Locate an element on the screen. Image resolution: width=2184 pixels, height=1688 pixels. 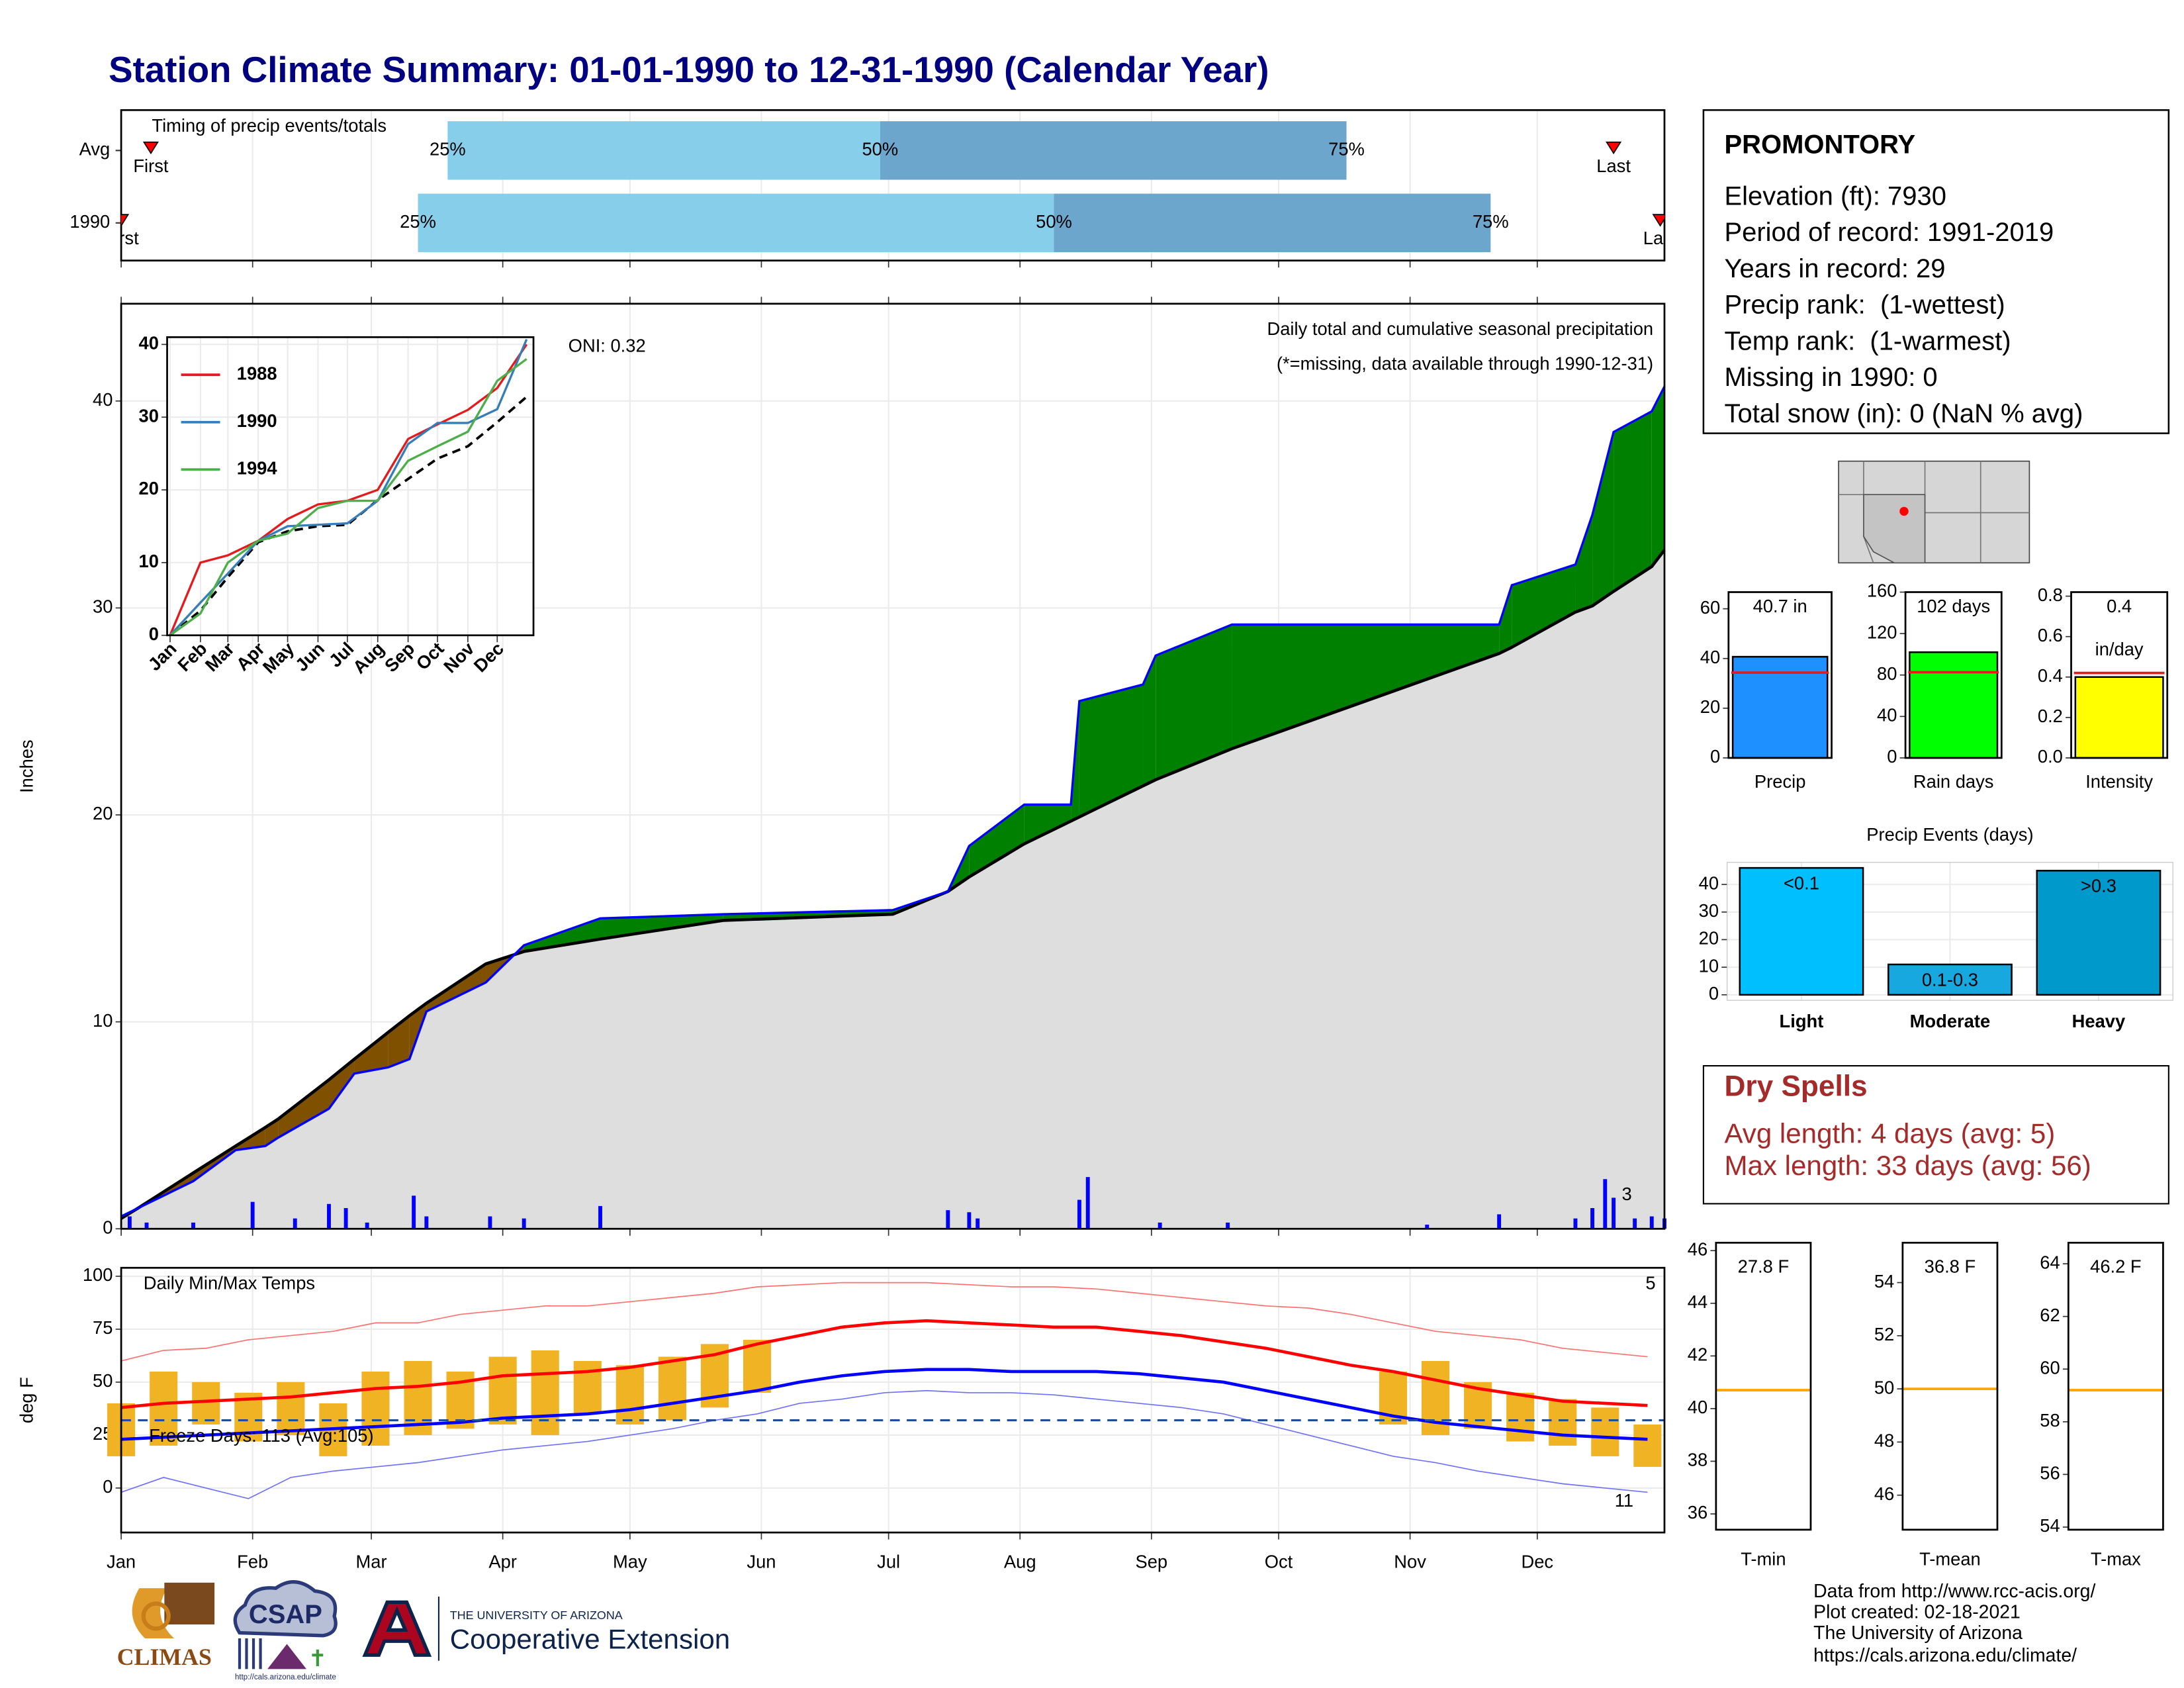
footer-line: Plot created: 02-18-2021 is located at coordinates (1917, 1612).